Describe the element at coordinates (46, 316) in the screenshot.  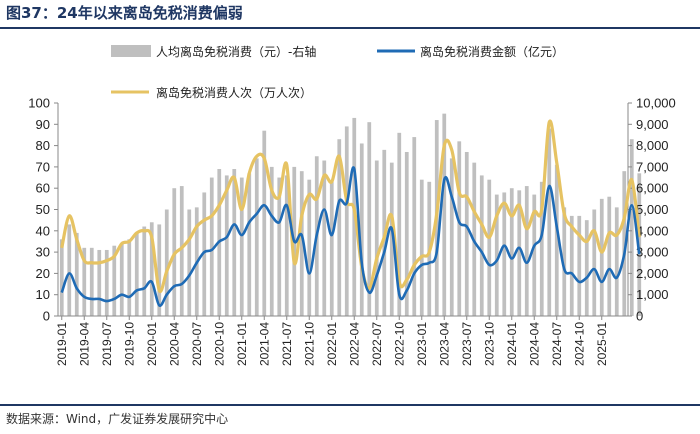
I see `left-tick-label: 0` at that location.